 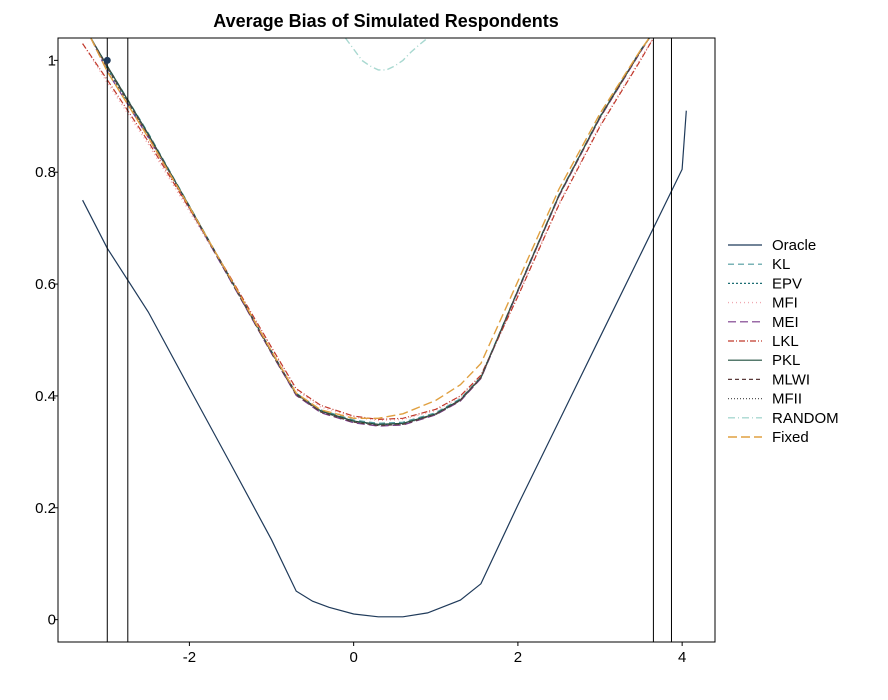 What do you see at coordinates (787, 283) in the screenshot?
I see `legend-label-epv: EPV` at bounding box center [787, 283].